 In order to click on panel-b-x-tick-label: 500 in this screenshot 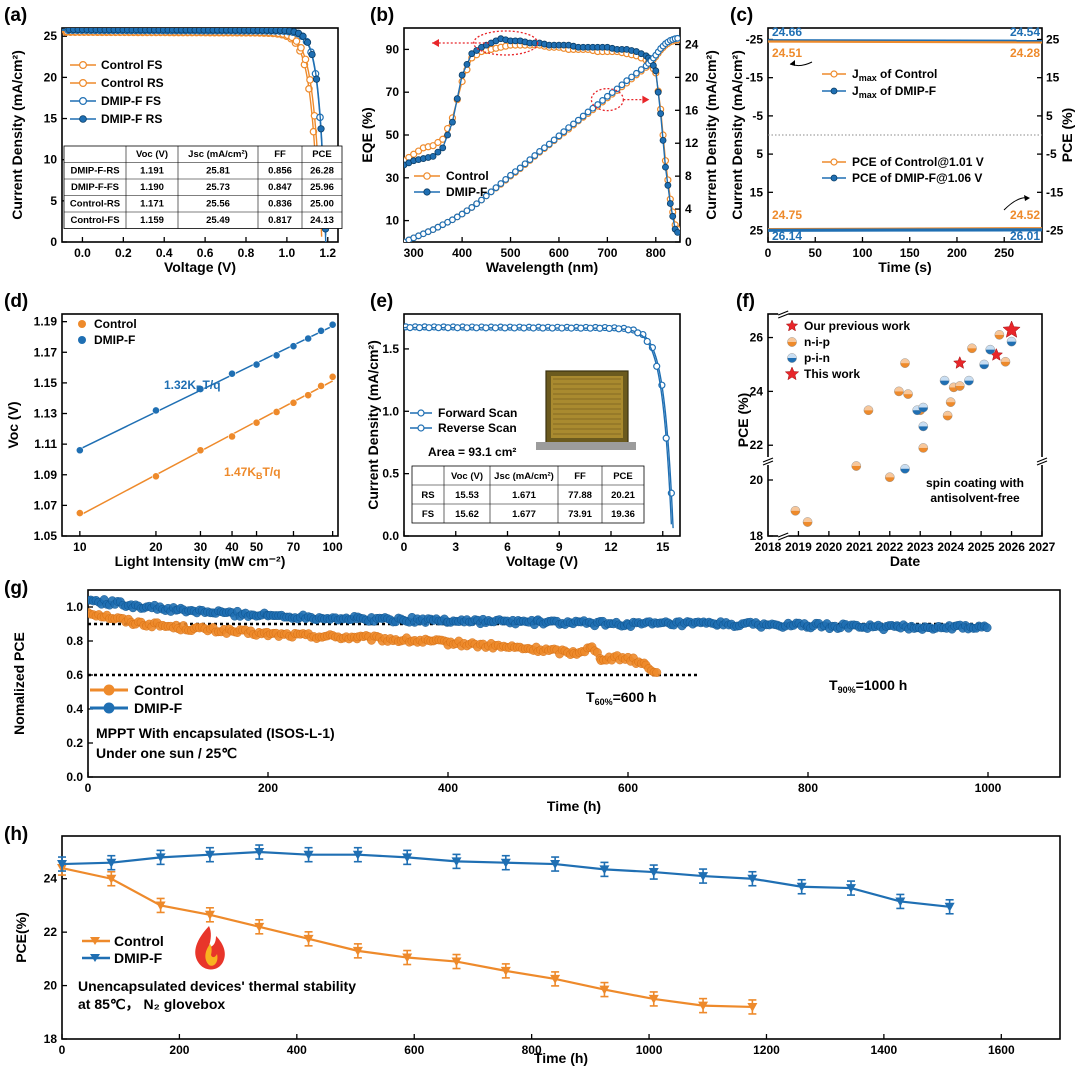, I will do `click(511, 253)`.